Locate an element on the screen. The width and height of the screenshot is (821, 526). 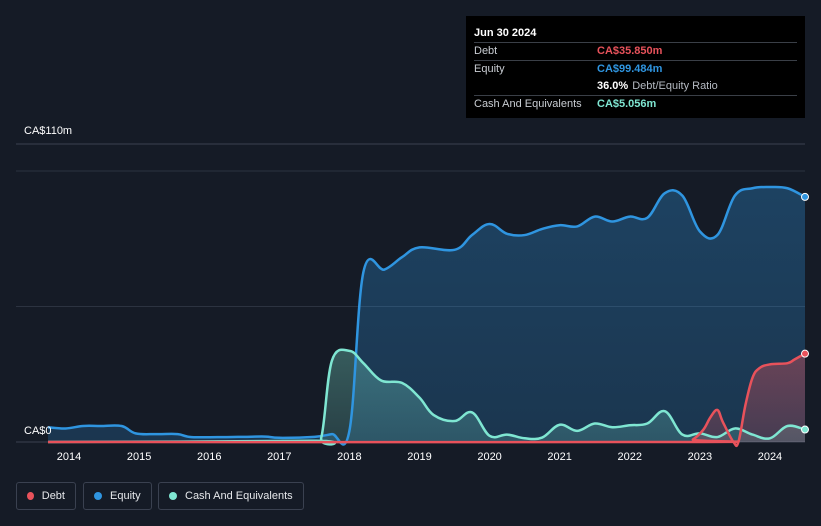
x-tick-2020: 2020 is located at coordinates (489, 457).